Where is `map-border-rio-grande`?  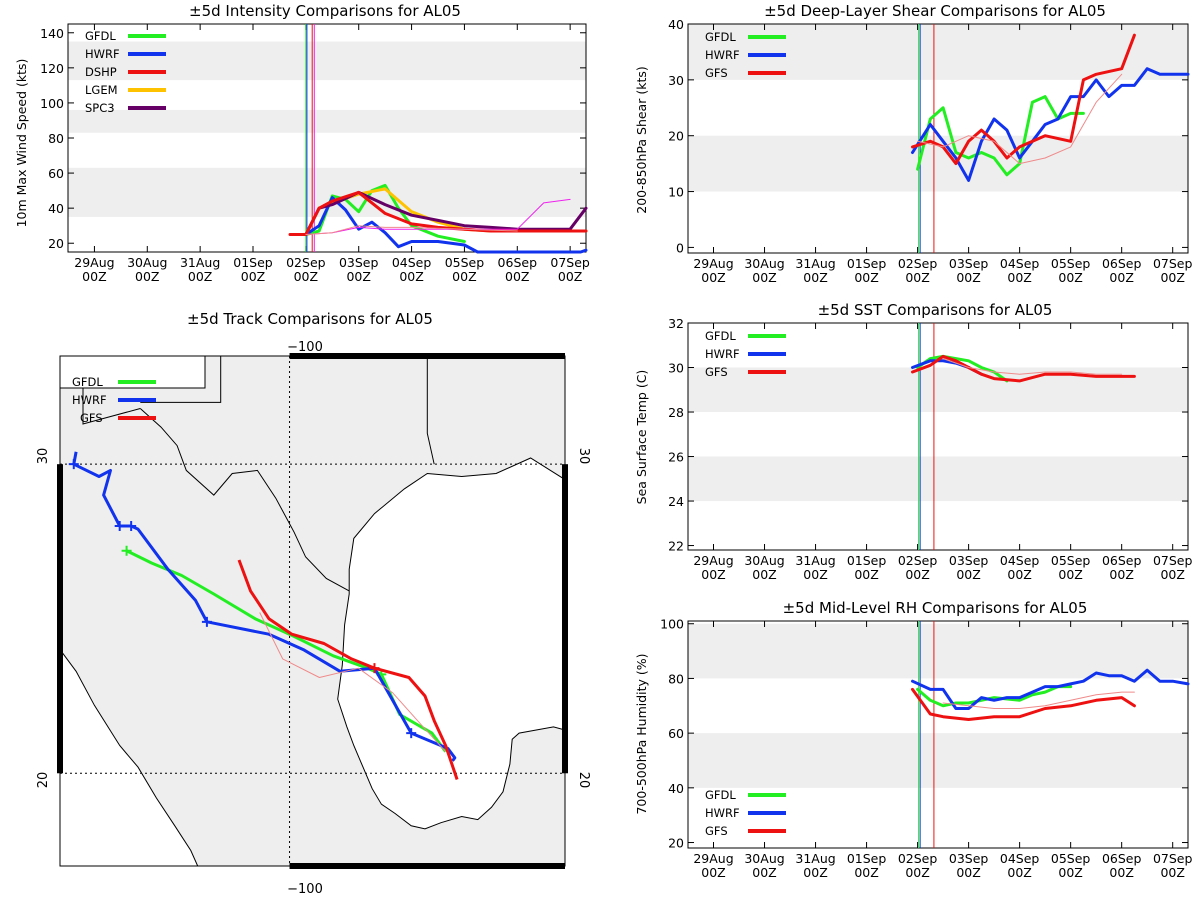 map-border-rio-grande is located at coordinates (244, 500).